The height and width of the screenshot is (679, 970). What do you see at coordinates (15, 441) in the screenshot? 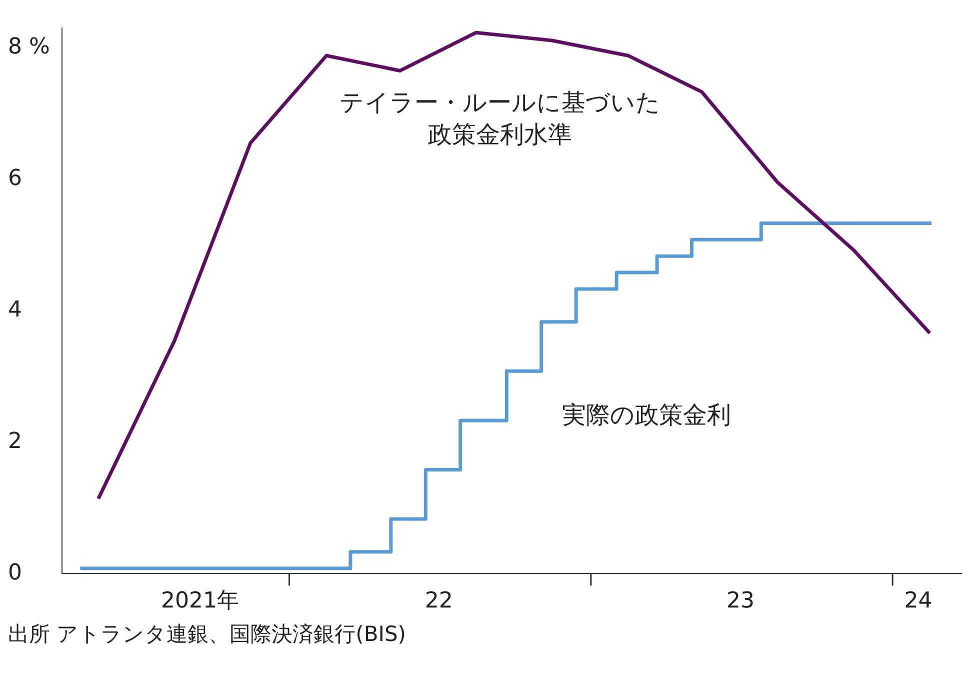
I see `y-tick-label: 2` at bounding box center [15, 441].